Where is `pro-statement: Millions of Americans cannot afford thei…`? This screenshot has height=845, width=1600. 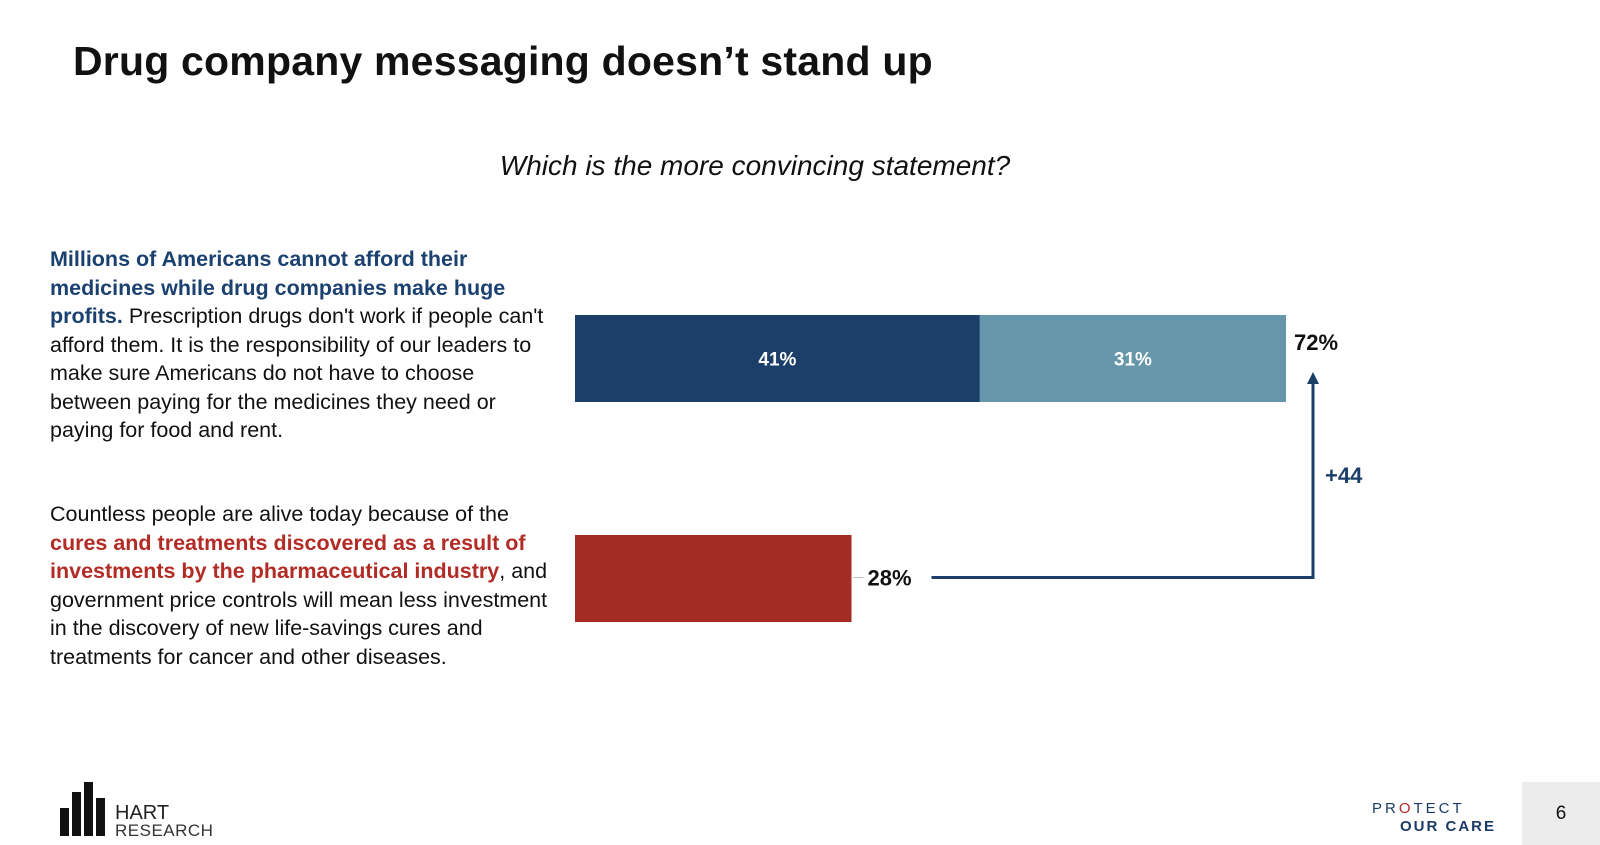
pro-statement: Millions of Americans cannot afford thei… is located at coordinates (305, 345).